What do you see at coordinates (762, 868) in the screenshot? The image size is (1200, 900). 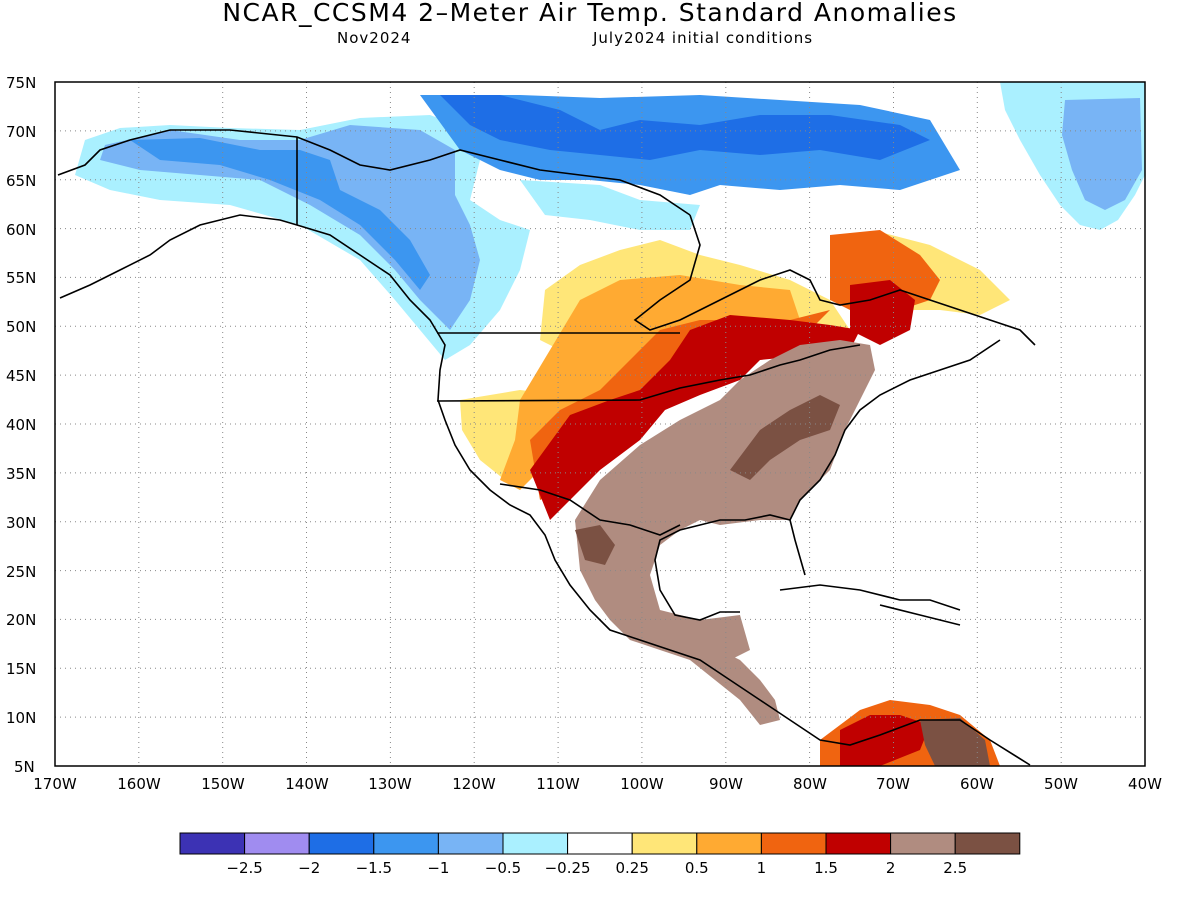 I see `colorbar-label: 1` at bounding box center [762, 868].